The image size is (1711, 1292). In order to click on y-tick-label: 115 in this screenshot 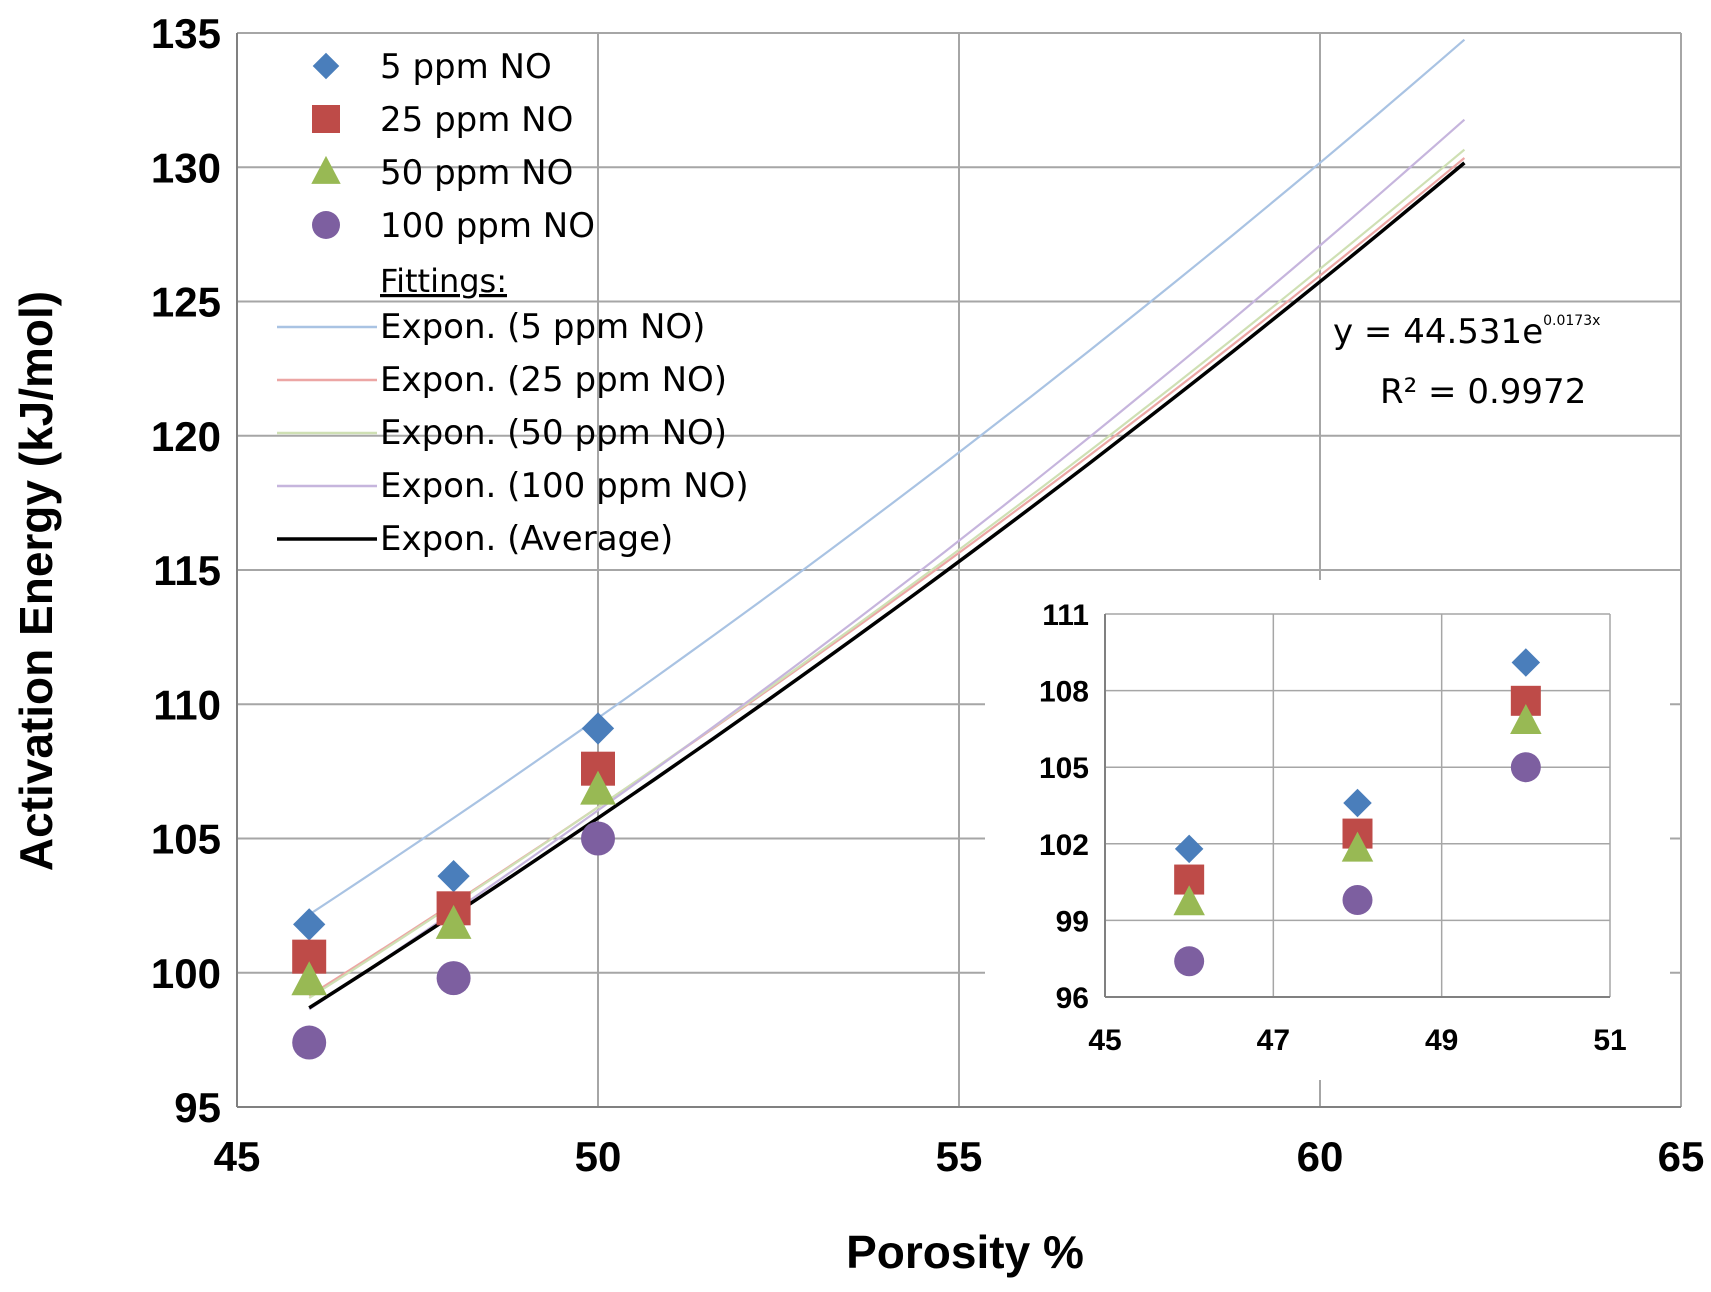, I will do `click(187, 570)`.